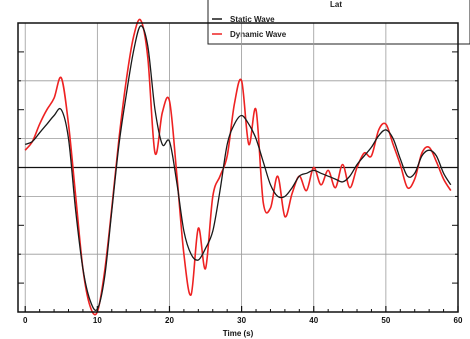  Describe the element at coordinates (252, 19) in the screenshot. I see `legend-entry-static: Static Wave` at that location.